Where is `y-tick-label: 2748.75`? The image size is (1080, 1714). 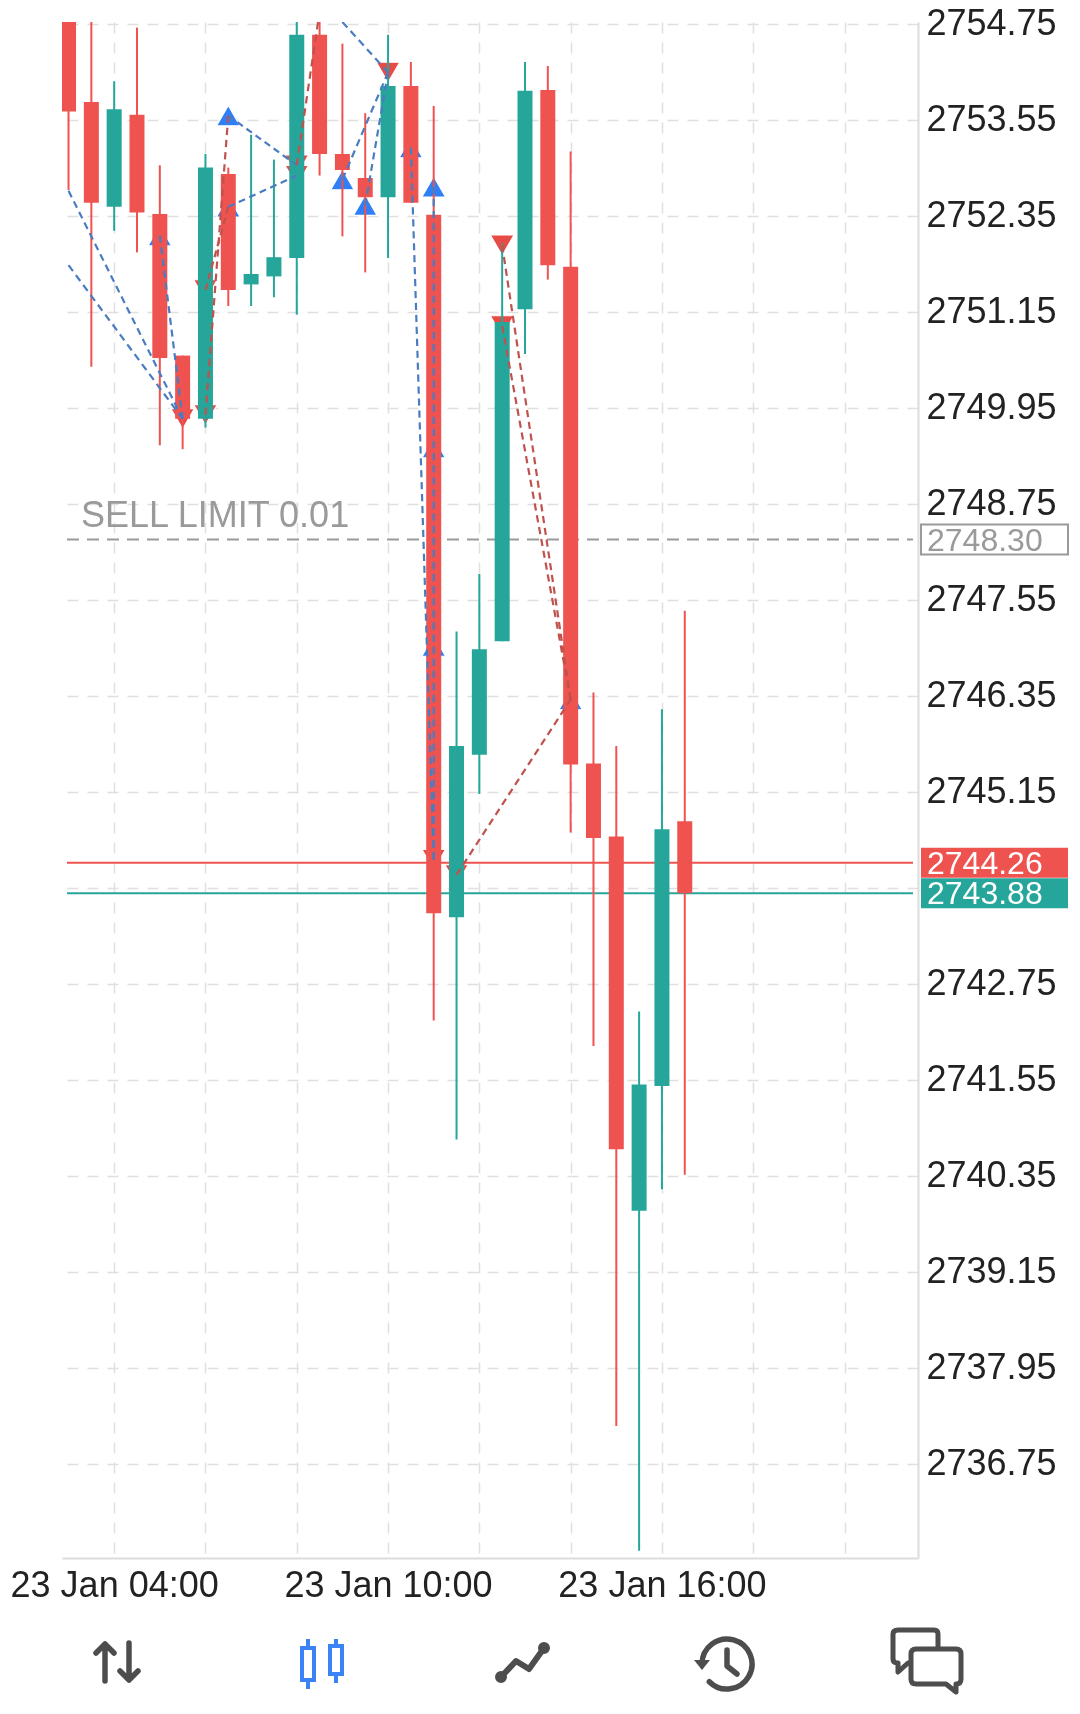 y-tick-label: 2748.75 is located at coordinates (991, 503).